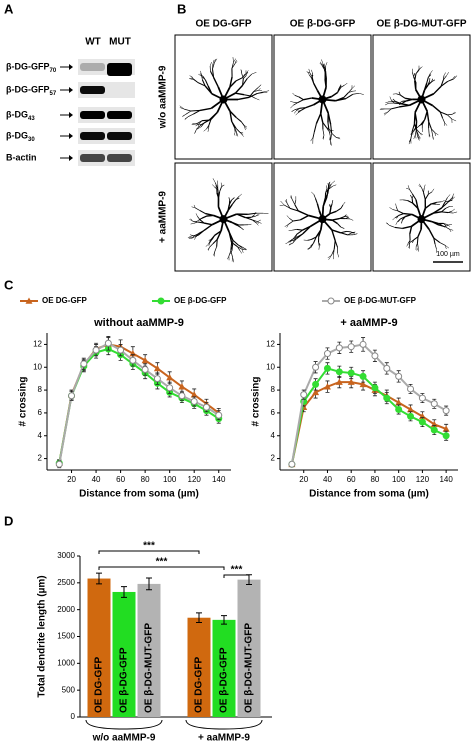  Describe the element at coordinates (199, 685) in the screenshot. I see `bar-label: OE DG-GFP` at that location.